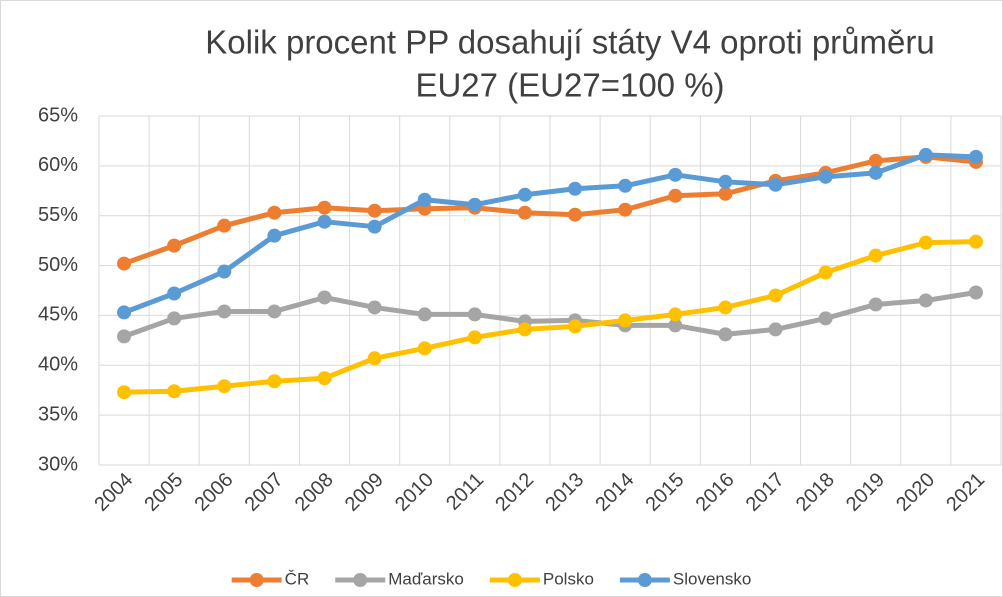 The height and width of the screenshot is (597, 1003). Describe the element at coordinates (568, 578) in the screenshot. I see `legend-label: Polsko` at that location.